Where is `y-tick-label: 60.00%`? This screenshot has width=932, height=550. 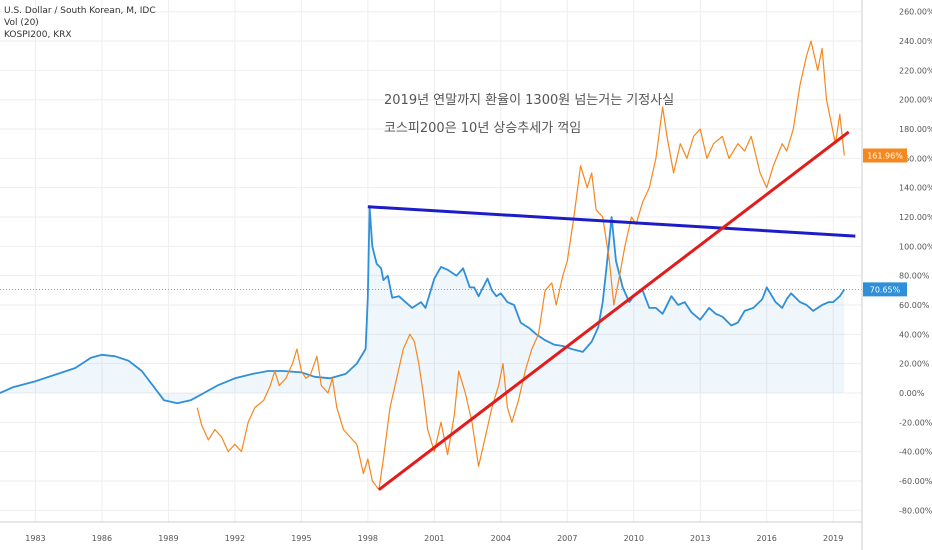 y-tick-label: 60.00% is located at coordinates (914, 305).